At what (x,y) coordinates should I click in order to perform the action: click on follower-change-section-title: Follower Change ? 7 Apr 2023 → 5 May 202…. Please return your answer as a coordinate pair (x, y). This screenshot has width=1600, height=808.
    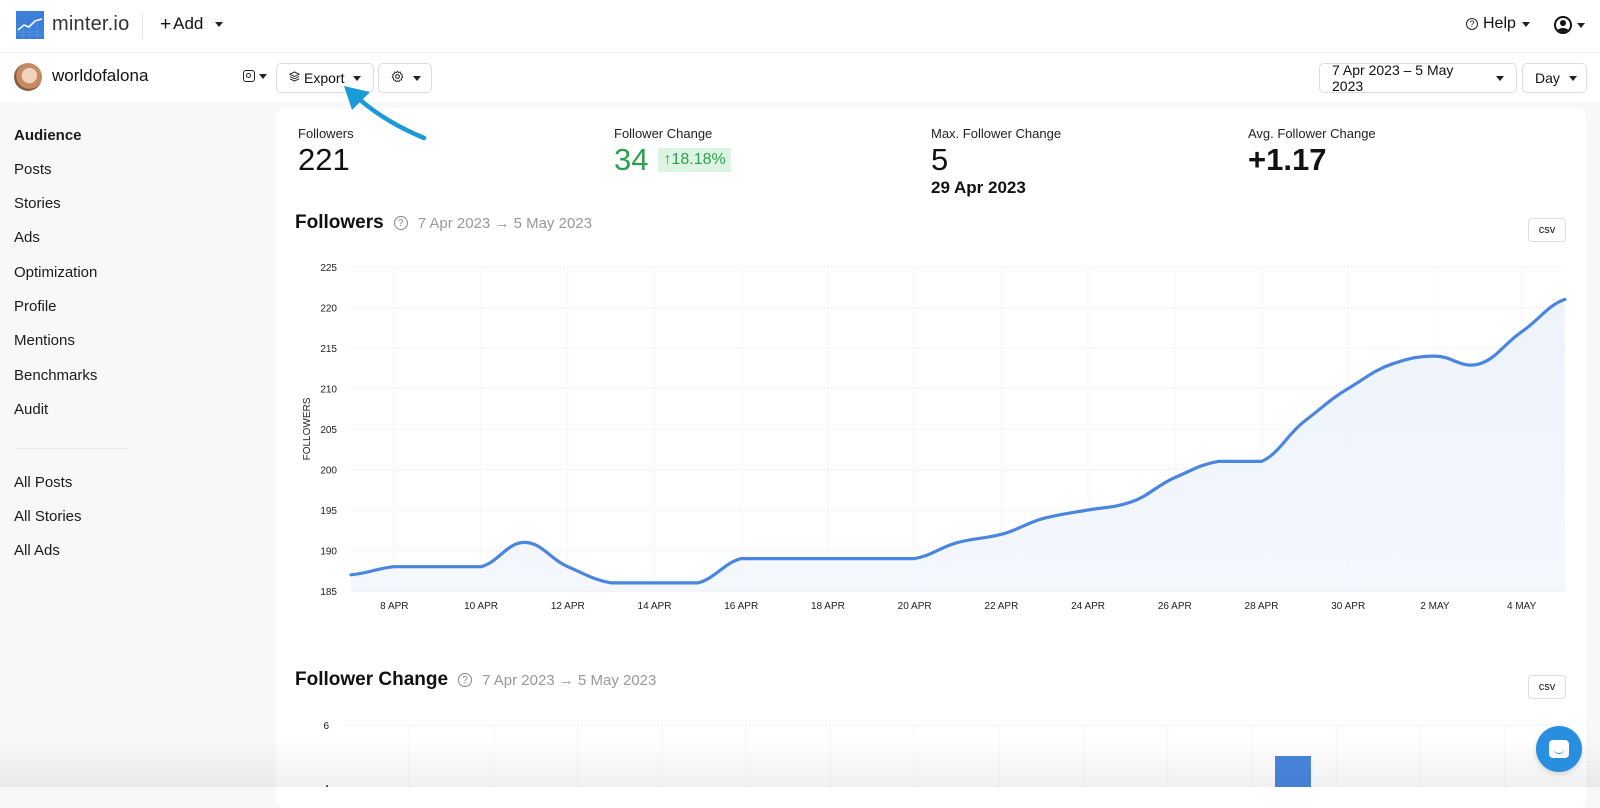
    Looking at the image, I should click on (475, 680).